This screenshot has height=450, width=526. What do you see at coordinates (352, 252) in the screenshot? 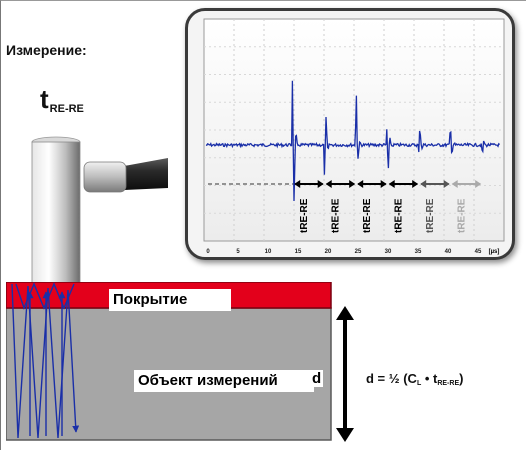
I see `x-tick-labels: 0 5 10 15 20 25 30 35 40 45 [µs]` at bounding box center [352, 252].